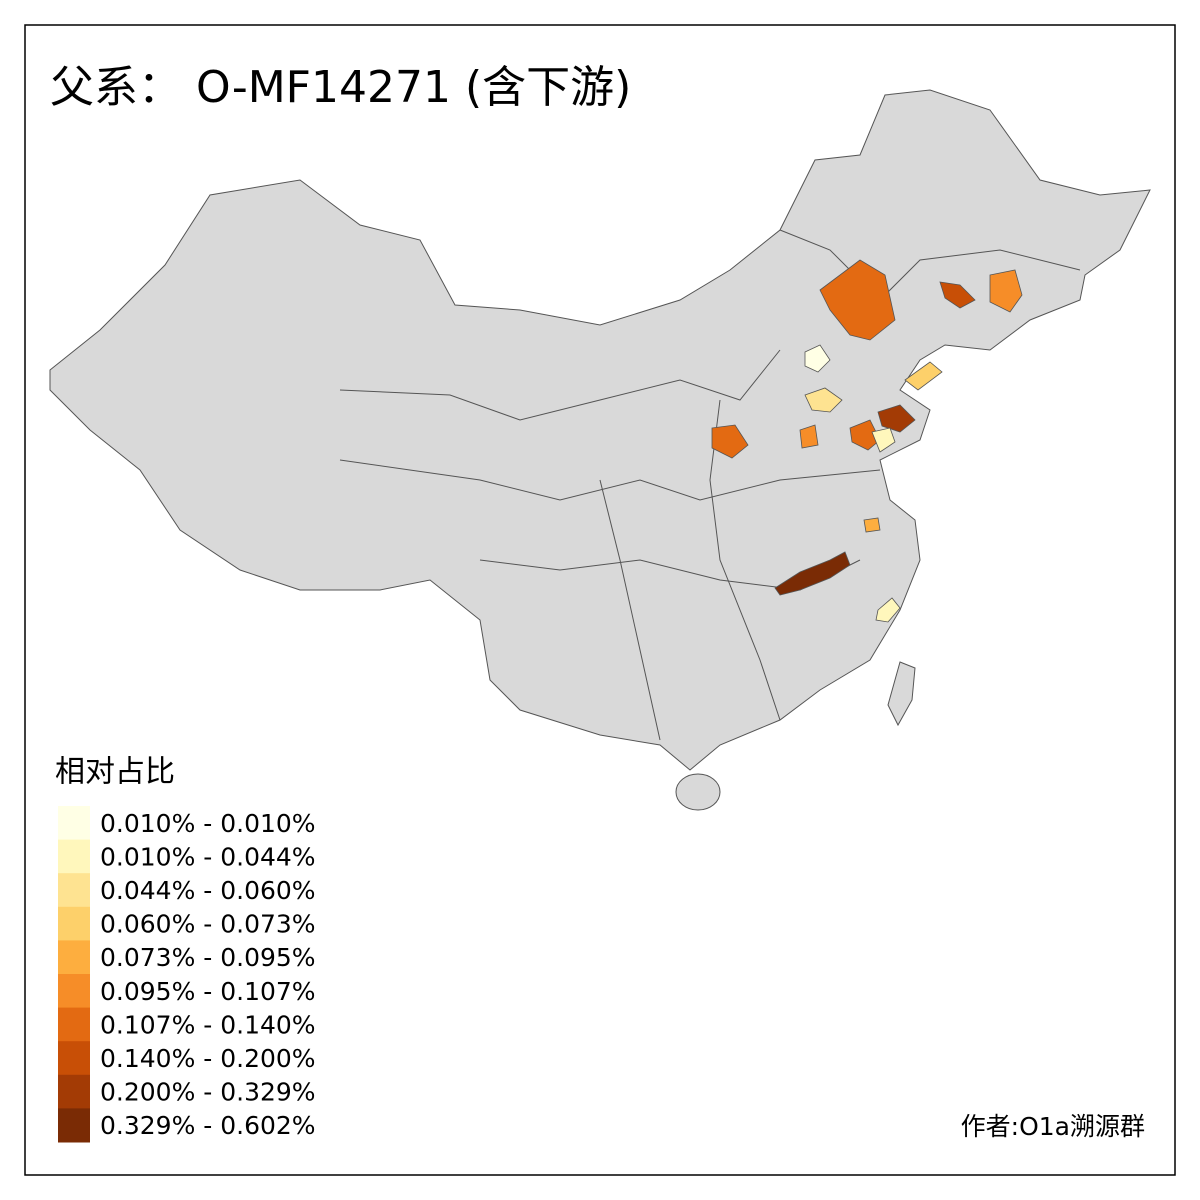 The height and width of the screenshot is (1200, 1200). What do you see at coordinates (698, 792) in the screenshot?
I see `hainan` at bounding box center [698, 792].